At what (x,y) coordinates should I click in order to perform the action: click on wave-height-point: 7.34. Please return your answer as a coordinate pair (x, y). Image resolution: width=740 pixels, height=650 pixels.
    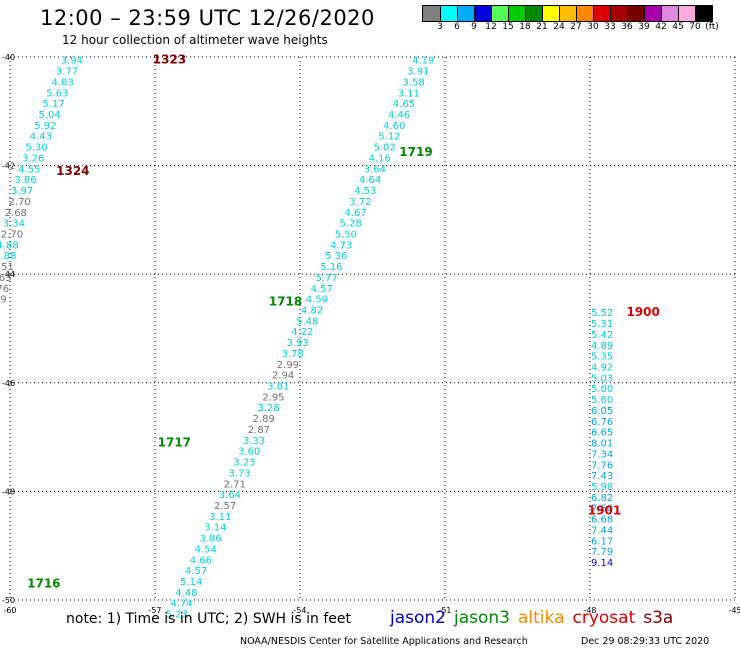
    Looking at the image, I should click on (602, 454).